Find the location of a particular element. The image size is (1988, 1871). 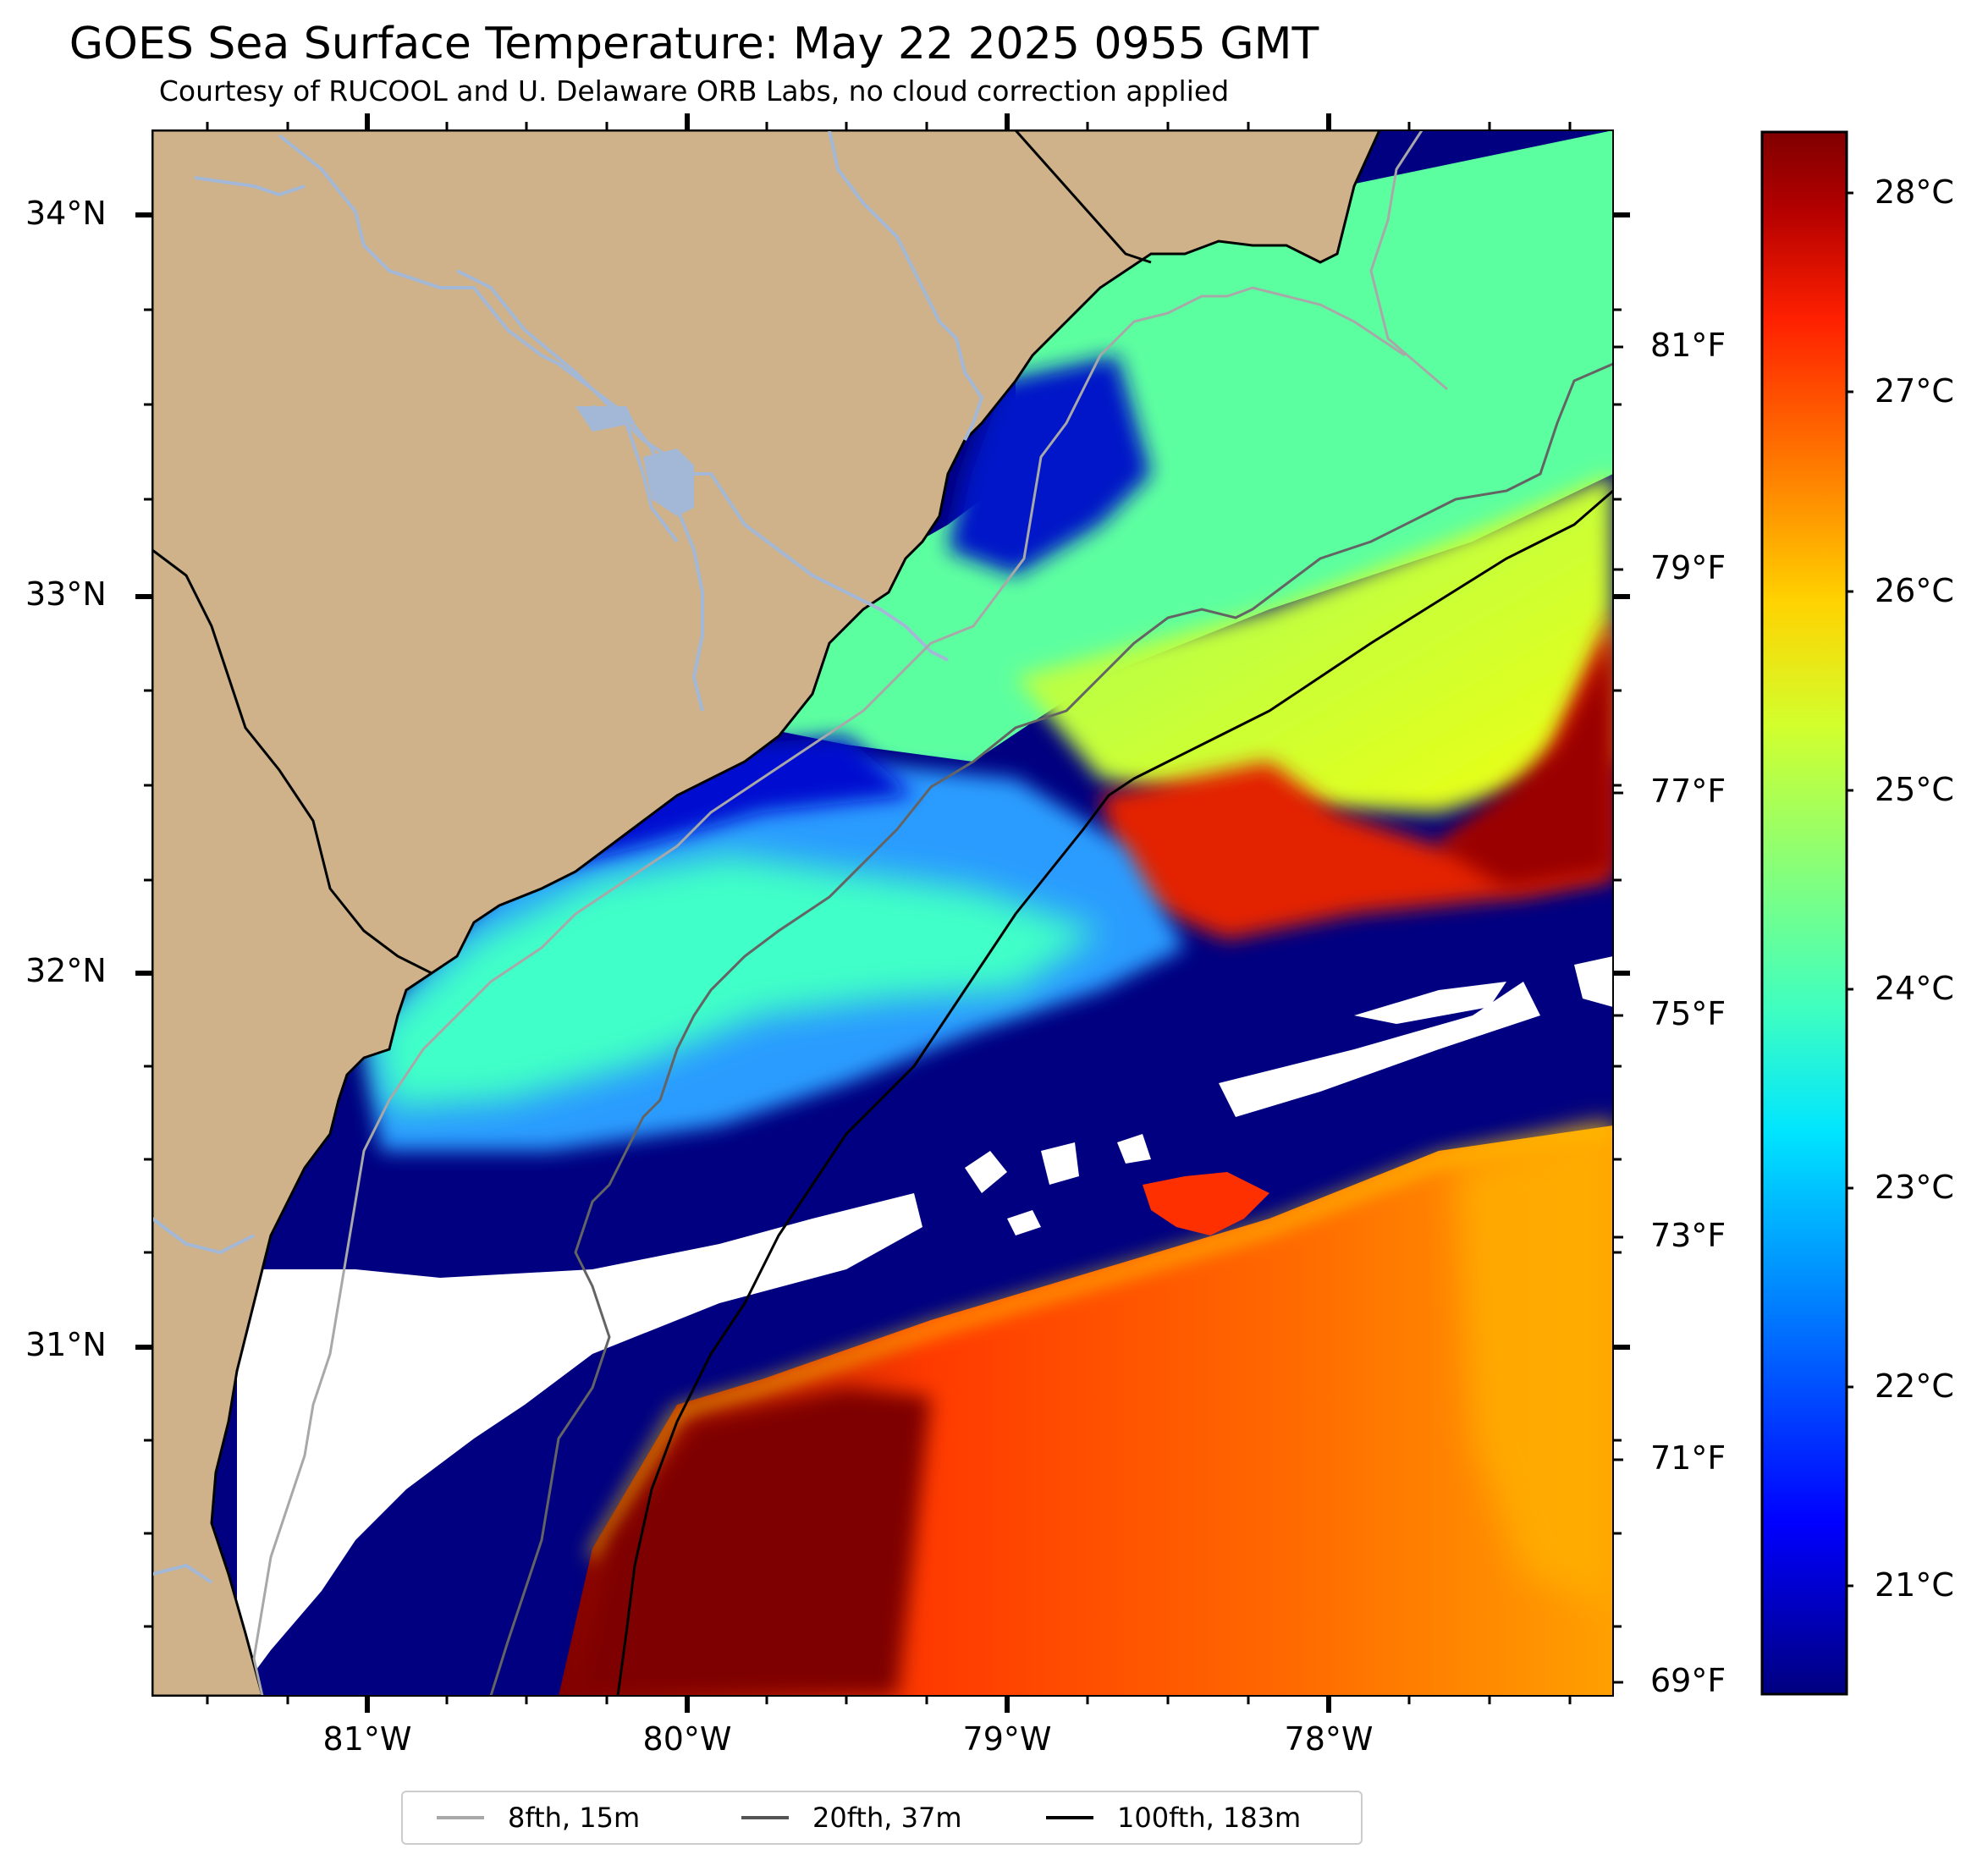

legend-label-100fth: 100fth, 183m is located at coordinates (1209, 1818).